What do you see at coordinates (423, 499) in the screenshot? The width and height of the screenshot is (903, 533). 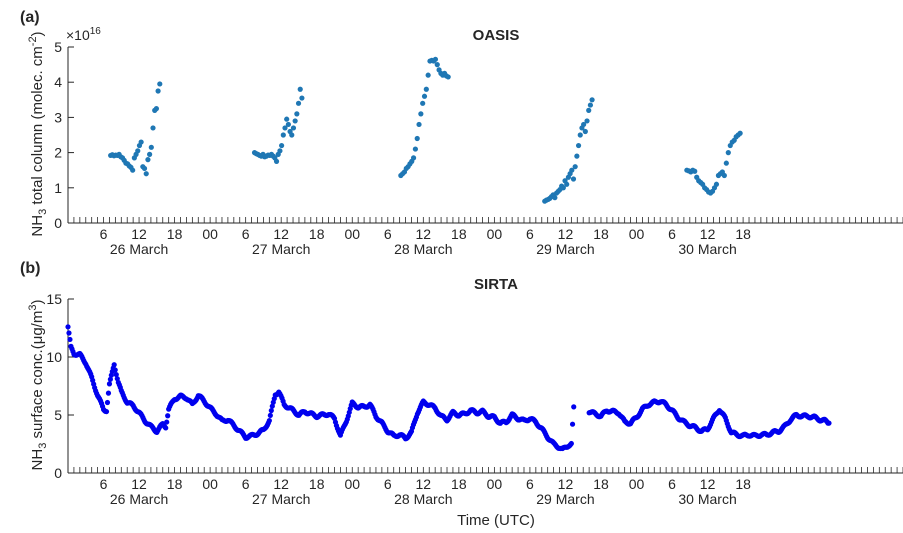 I see `b-date-label: 28 March` at bounding box center [423, 499].